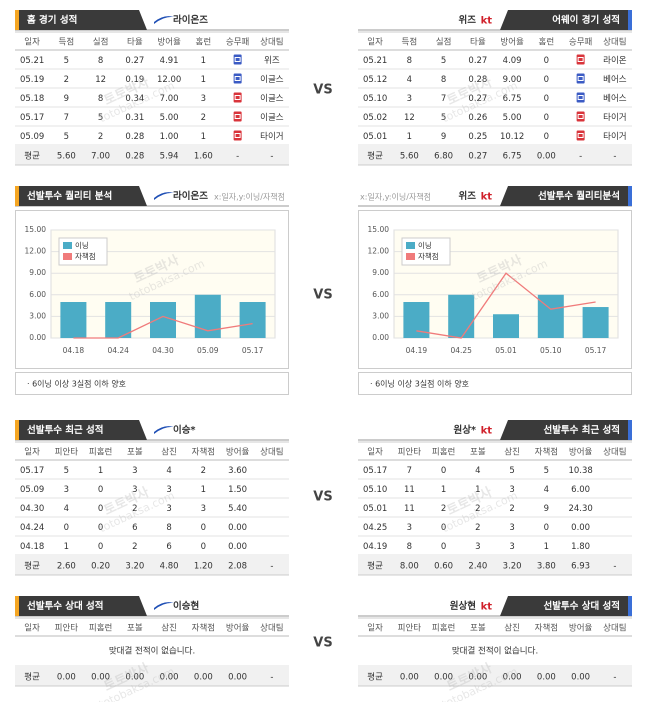 The image size is (650, 702). Describe the element at coordinates (67, 256) in the screenshot. I see `legend-swatch` at that location.